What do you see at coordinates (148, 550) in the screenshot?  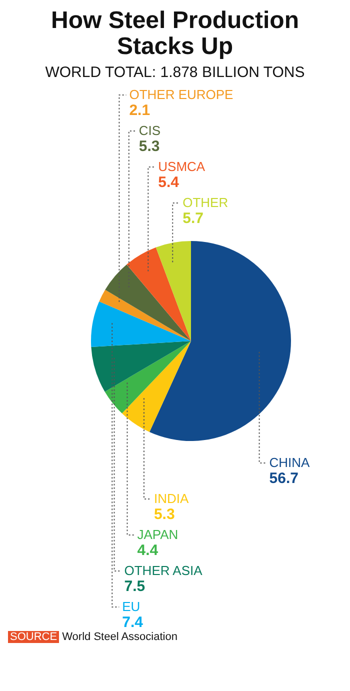 I see `data-label: 4.4` at bounding box center [148, 550].